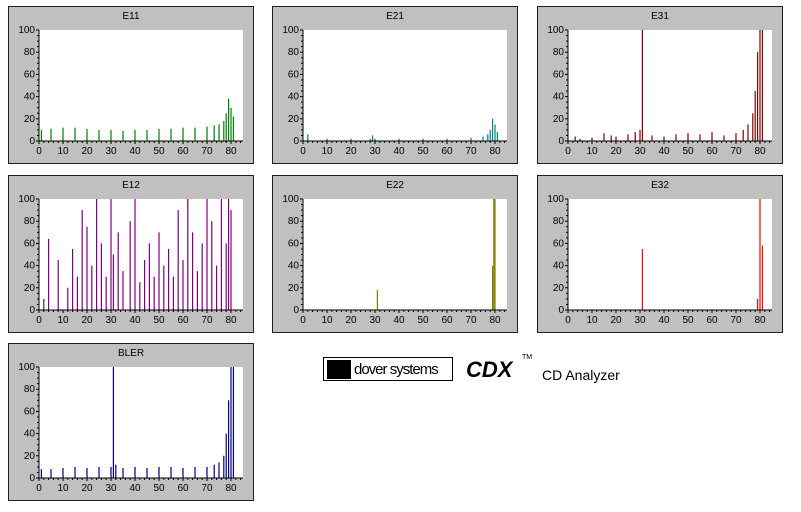  What do you see at coordinates (660, 16) in the screenshot?
I see `chart-title: E31` at bounding box center [660, 16].